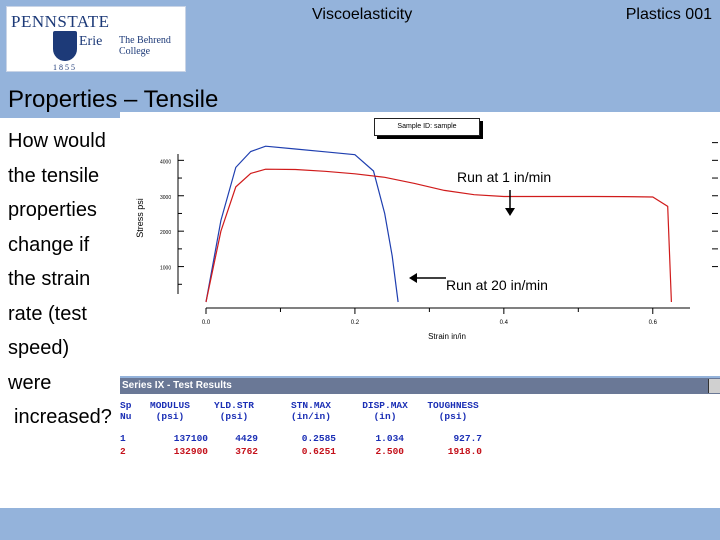  Describe the element at coordinates (504, 177) in the screenshot. I see `annotation-run-slow: Run at 1 in/min` at that location.